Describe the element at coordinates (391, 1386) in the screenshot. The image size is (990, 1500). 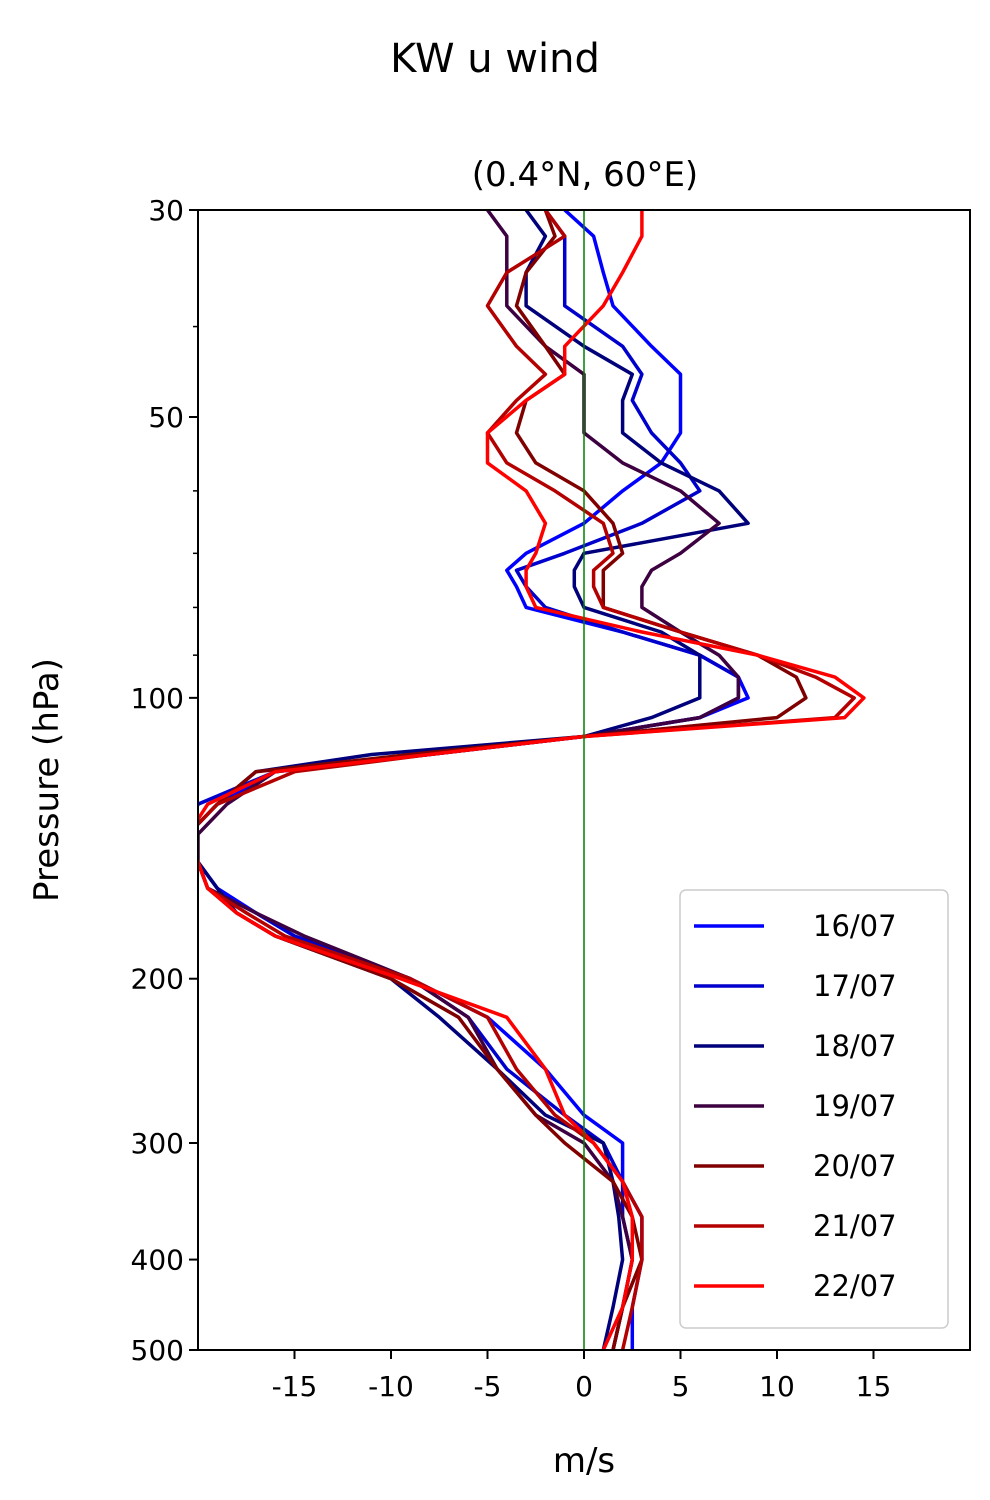
I see `x-tick-label: -10` at that location.